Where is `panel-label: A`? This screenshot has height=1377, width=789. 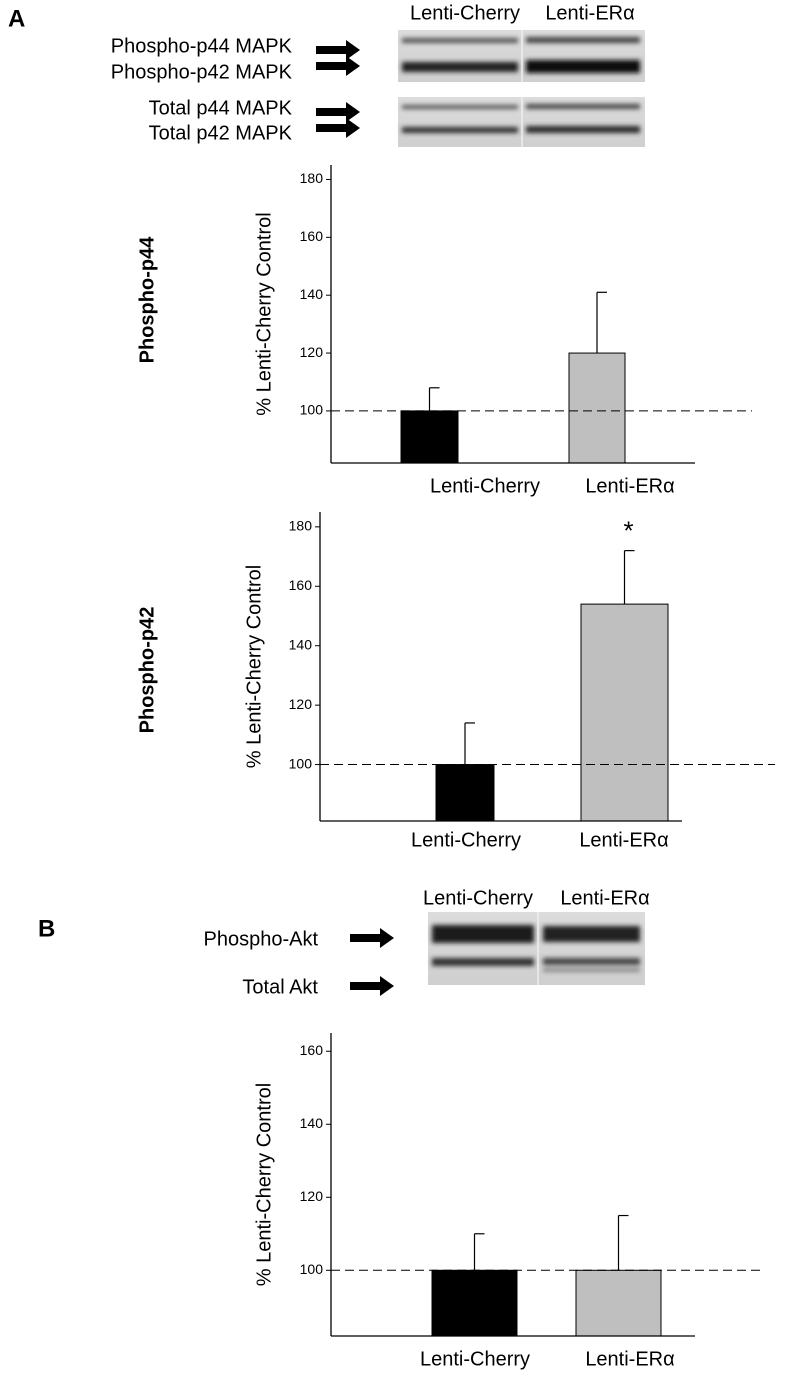
panel-label: A is located at coordinates (16, 18).